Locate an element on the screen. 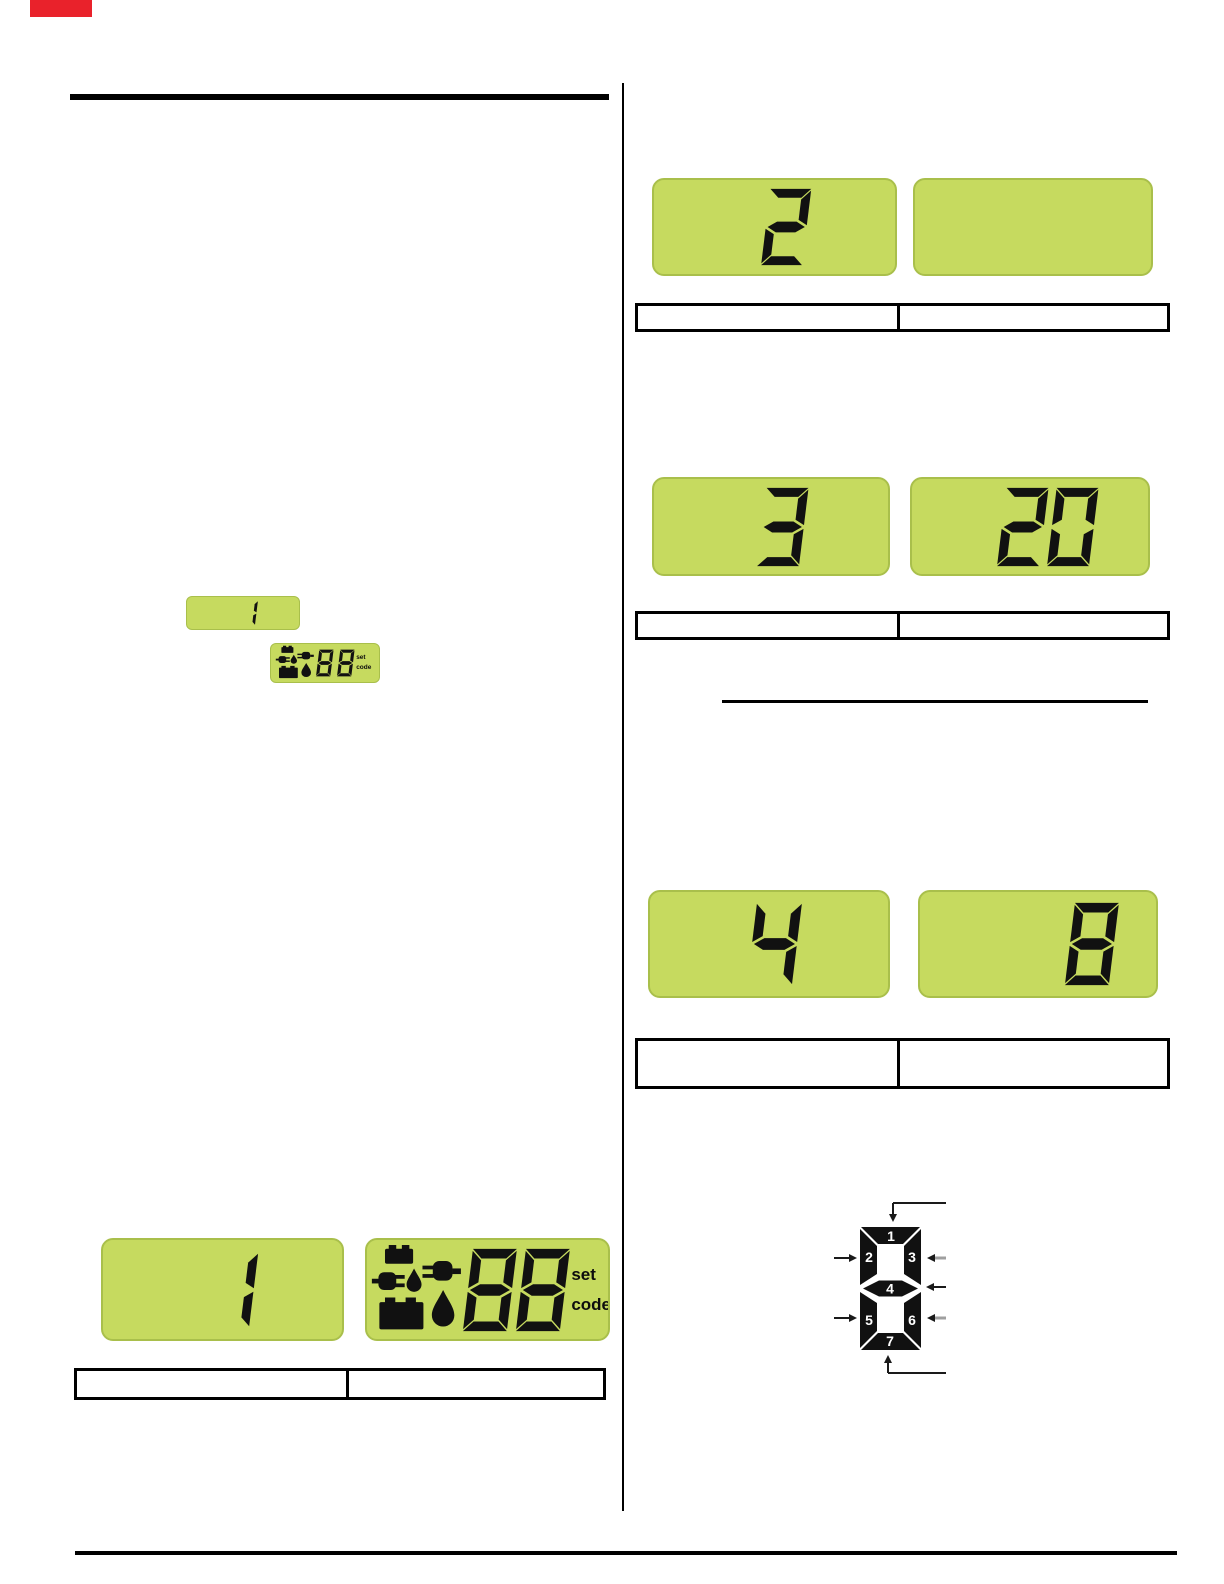  step2-left-display is located at coordinates (774, 227).